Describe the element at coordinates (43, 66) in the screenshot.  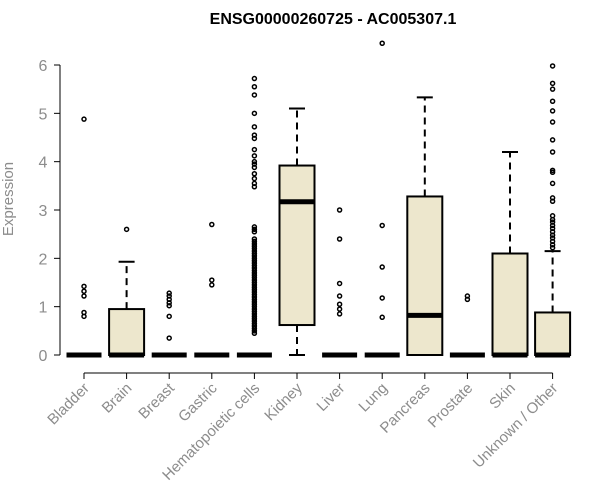
I see `y-tick-label: 6` at that location.